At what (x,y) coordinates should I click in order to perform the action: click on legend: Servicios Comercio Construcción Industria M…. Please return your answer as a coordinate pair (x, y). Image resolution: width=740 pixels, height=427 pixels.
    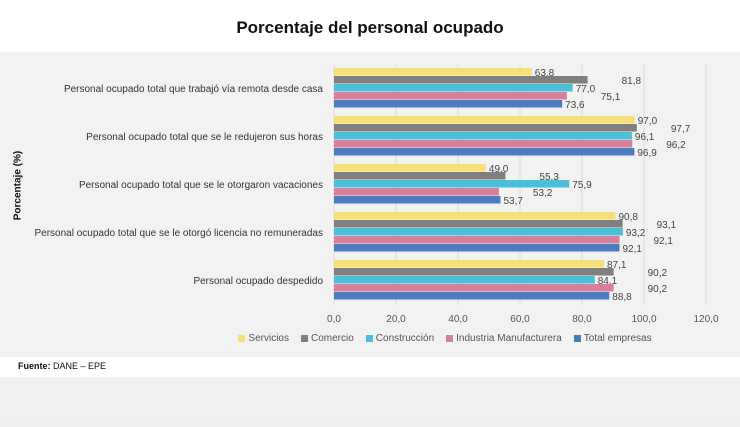
    Looking at the image, I should click on (370, 338).